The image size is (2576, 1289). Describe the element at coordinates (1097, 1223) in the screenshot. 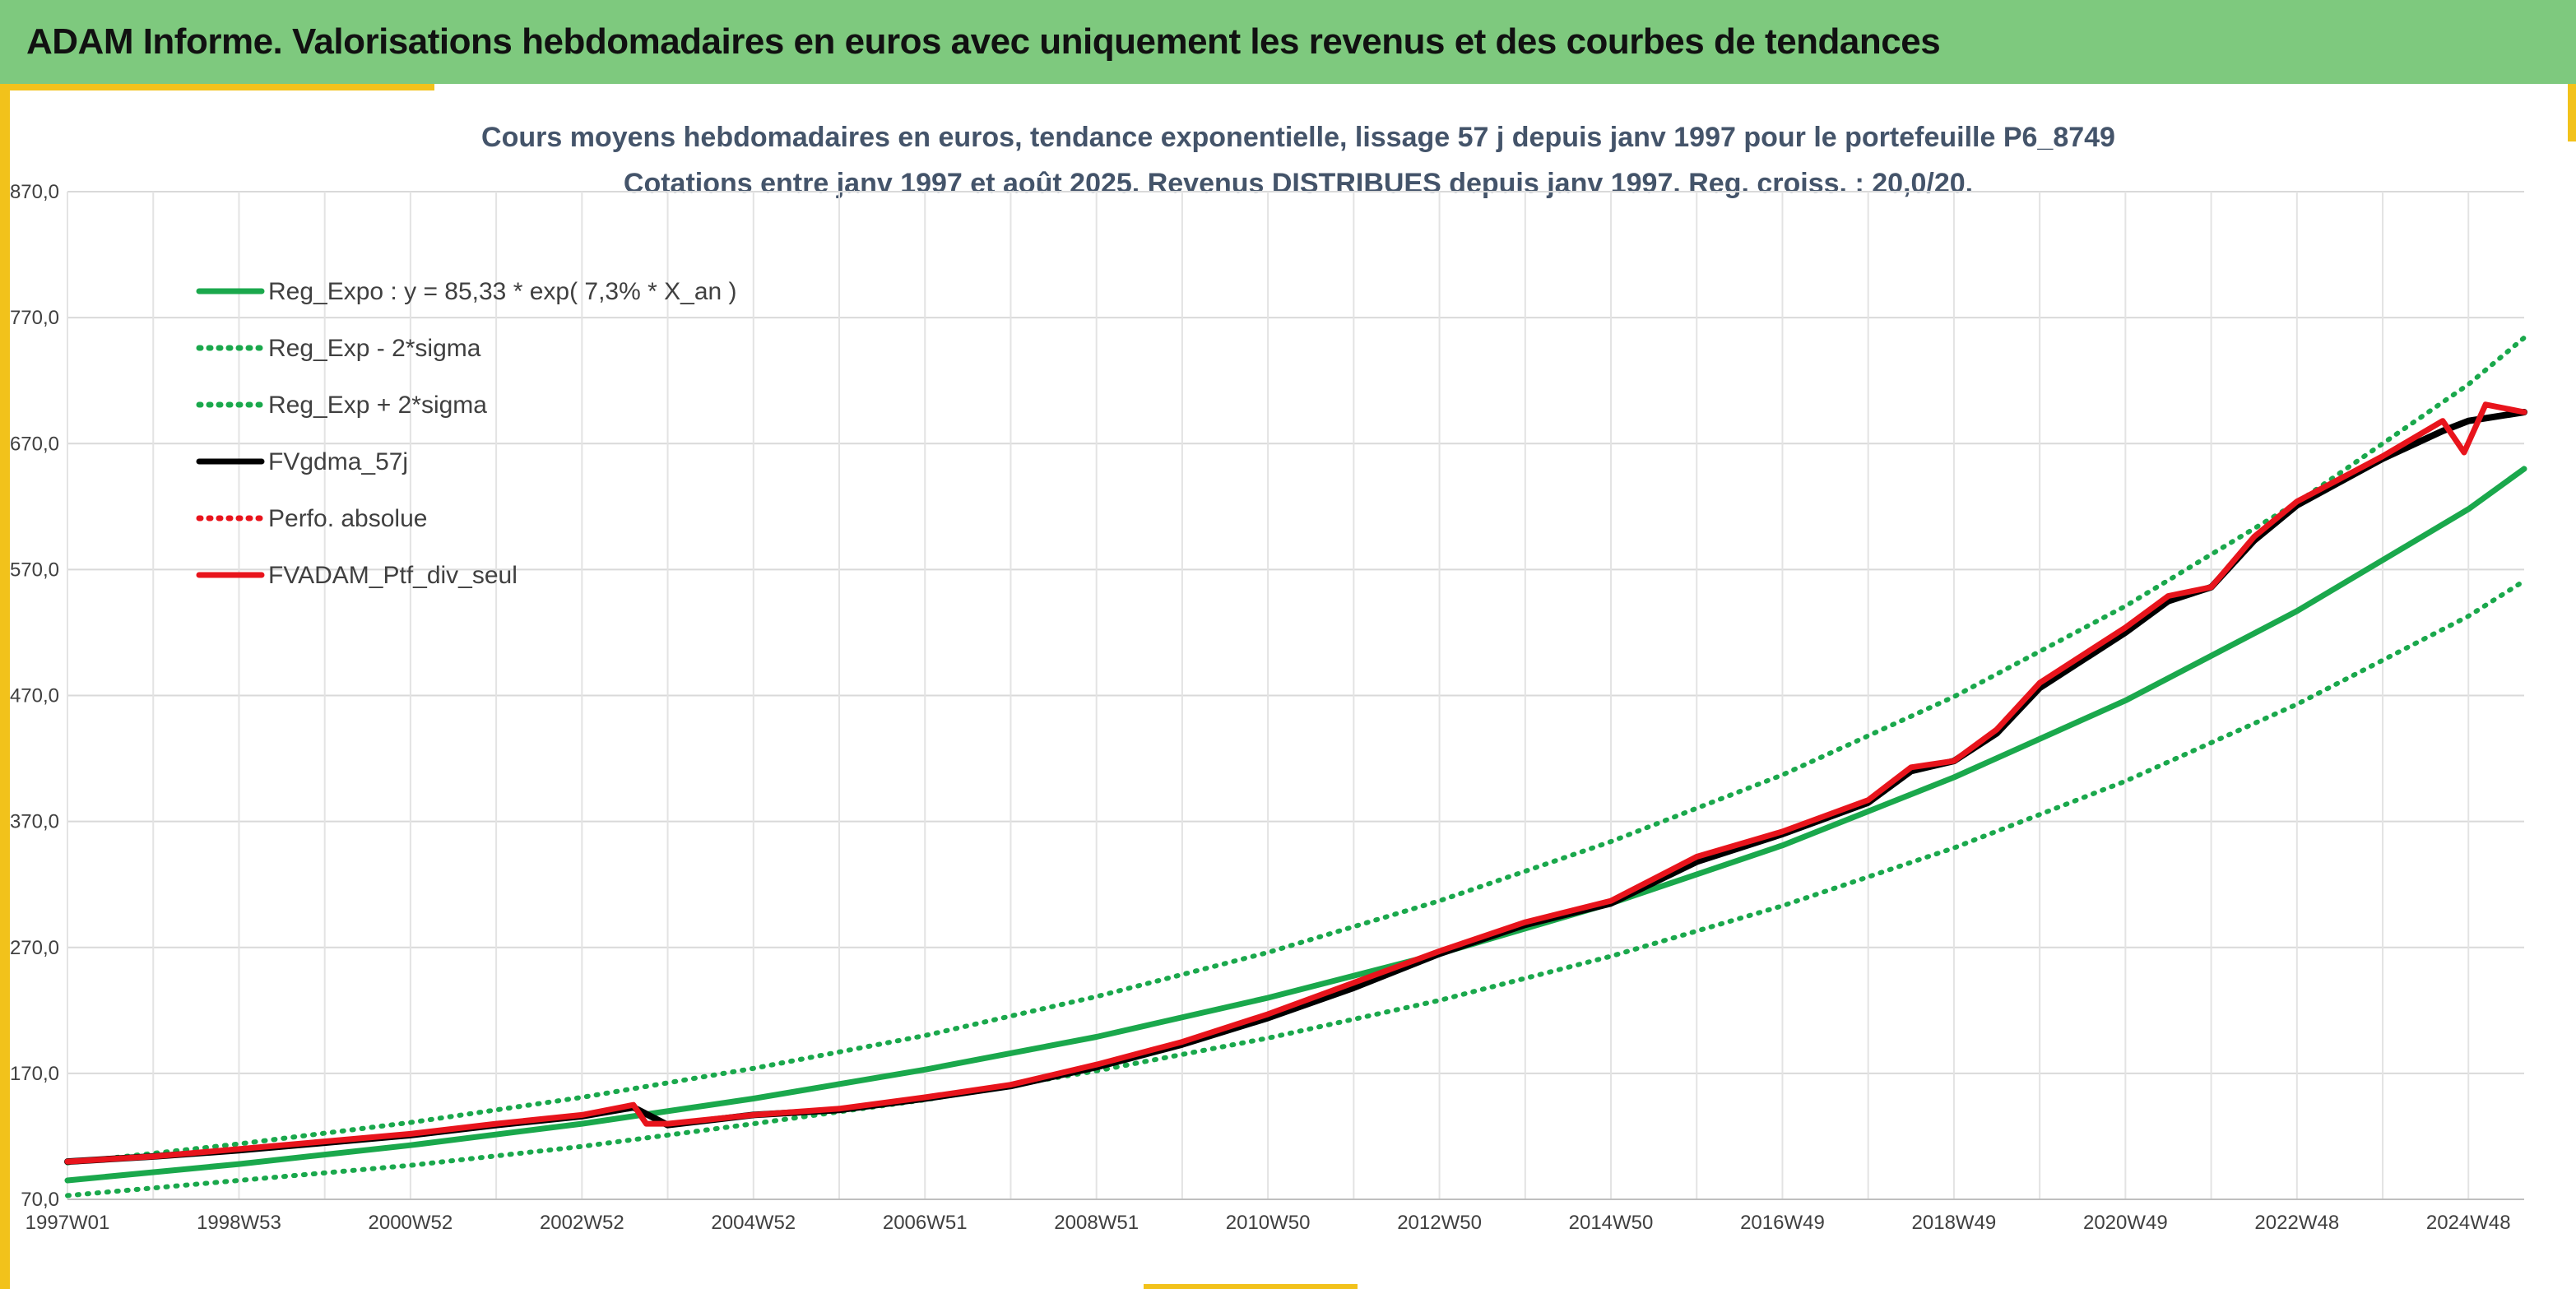

I see `x-tick-label: 2008W51` at that location.